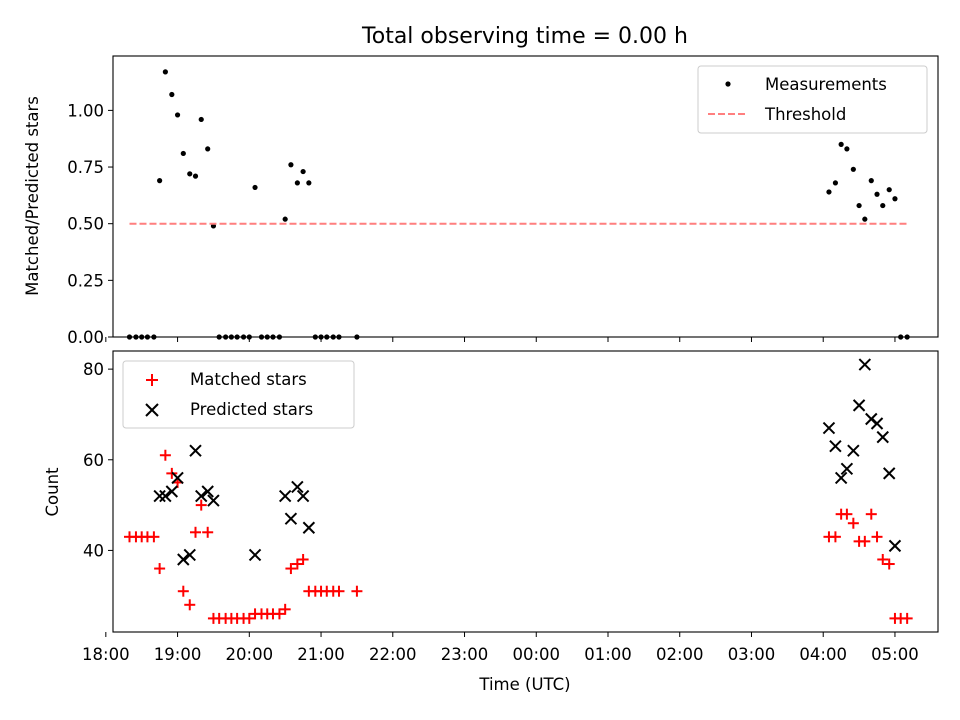 This screenshot has width=960, height=720. What do you see at coordinates (93, 460) in the screenshot?
I see `y-tick-label: 60` at bounding box center [93, 460].